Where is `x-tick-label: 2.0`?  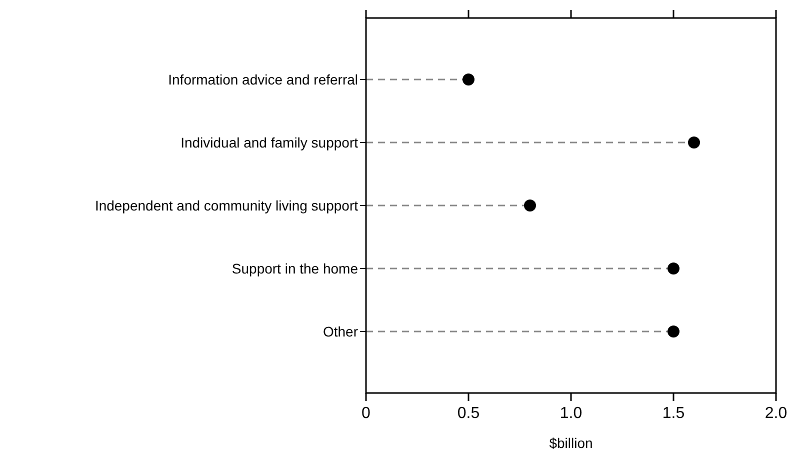 x-tick-label: 2.0 is located at coordinates (776, 413).